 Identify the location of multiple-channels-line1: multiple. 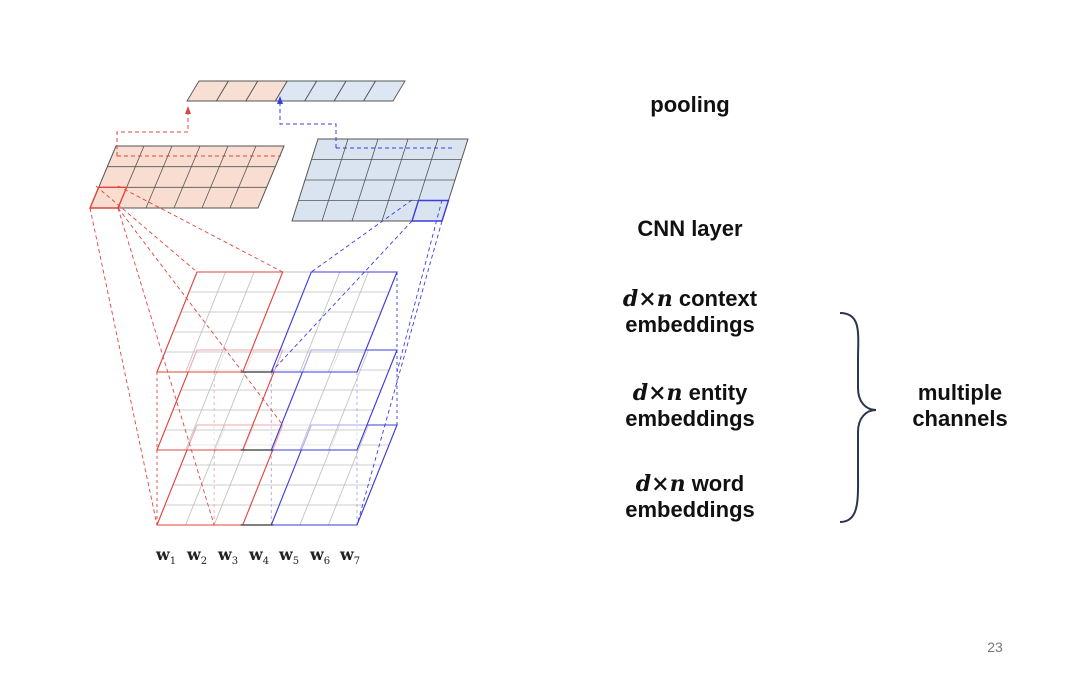
(960, 392).